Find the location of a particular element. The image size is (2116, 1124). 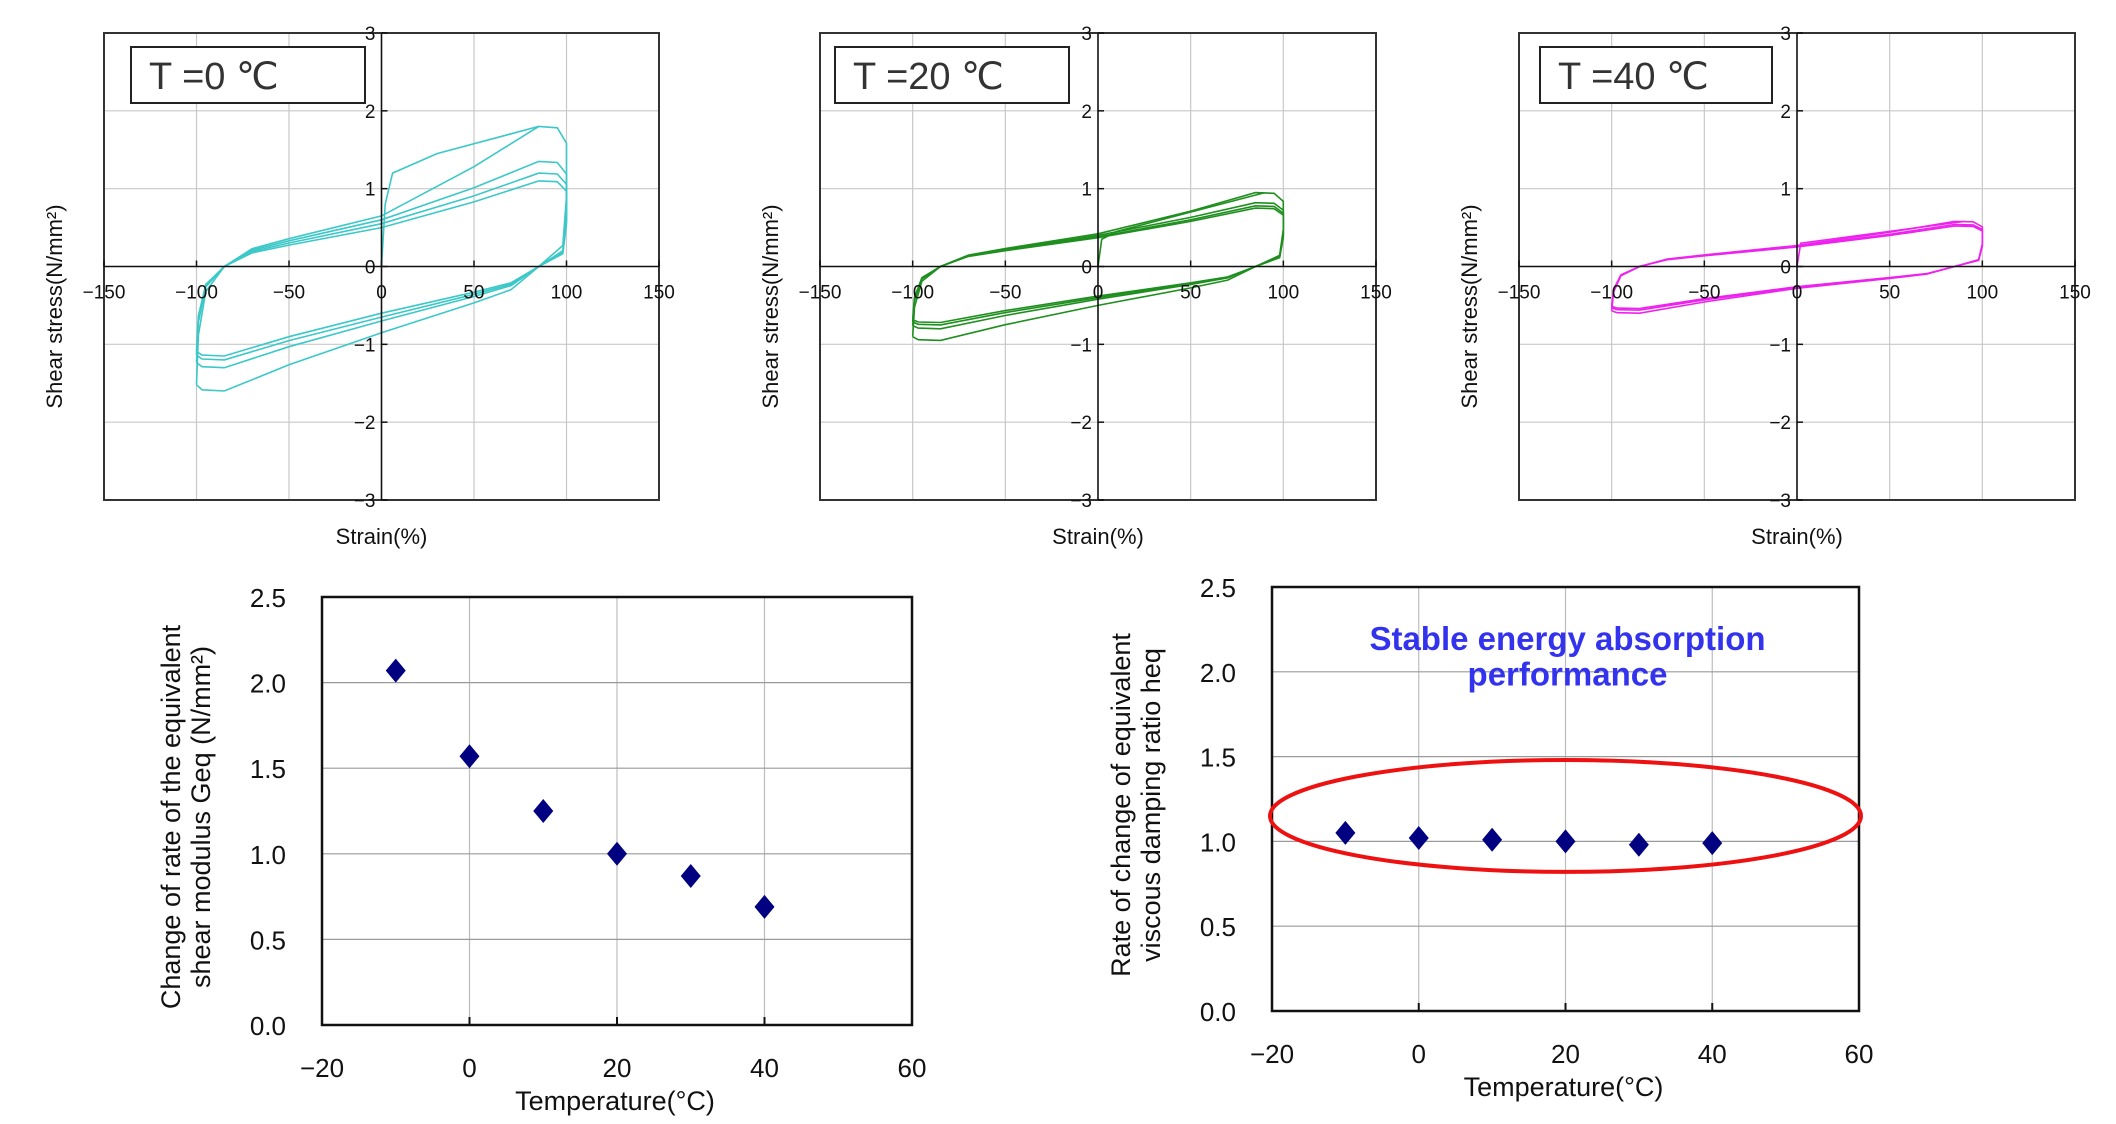

y-axis-label-line1: Change of rate of the equivalent is located at coordinates (171, 816).